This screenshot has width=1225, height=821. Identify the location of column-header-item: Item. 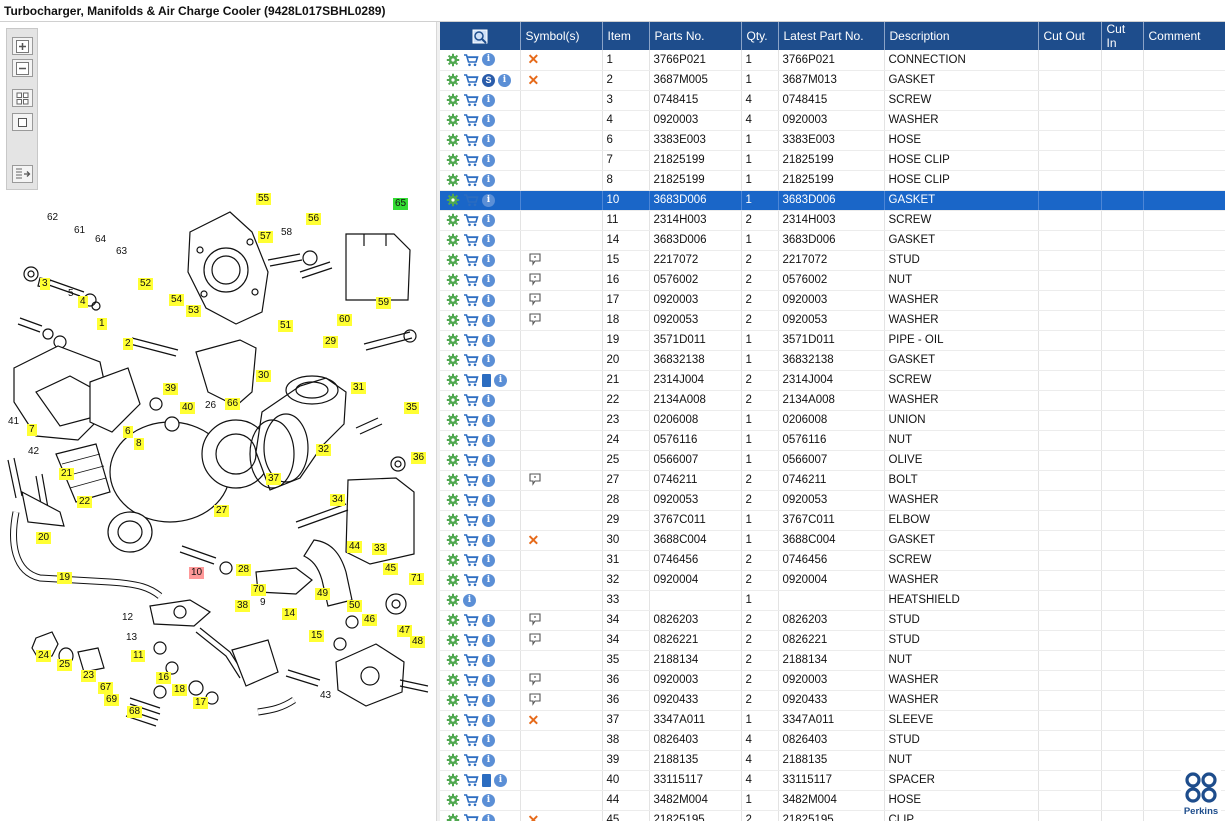
(626, 36).